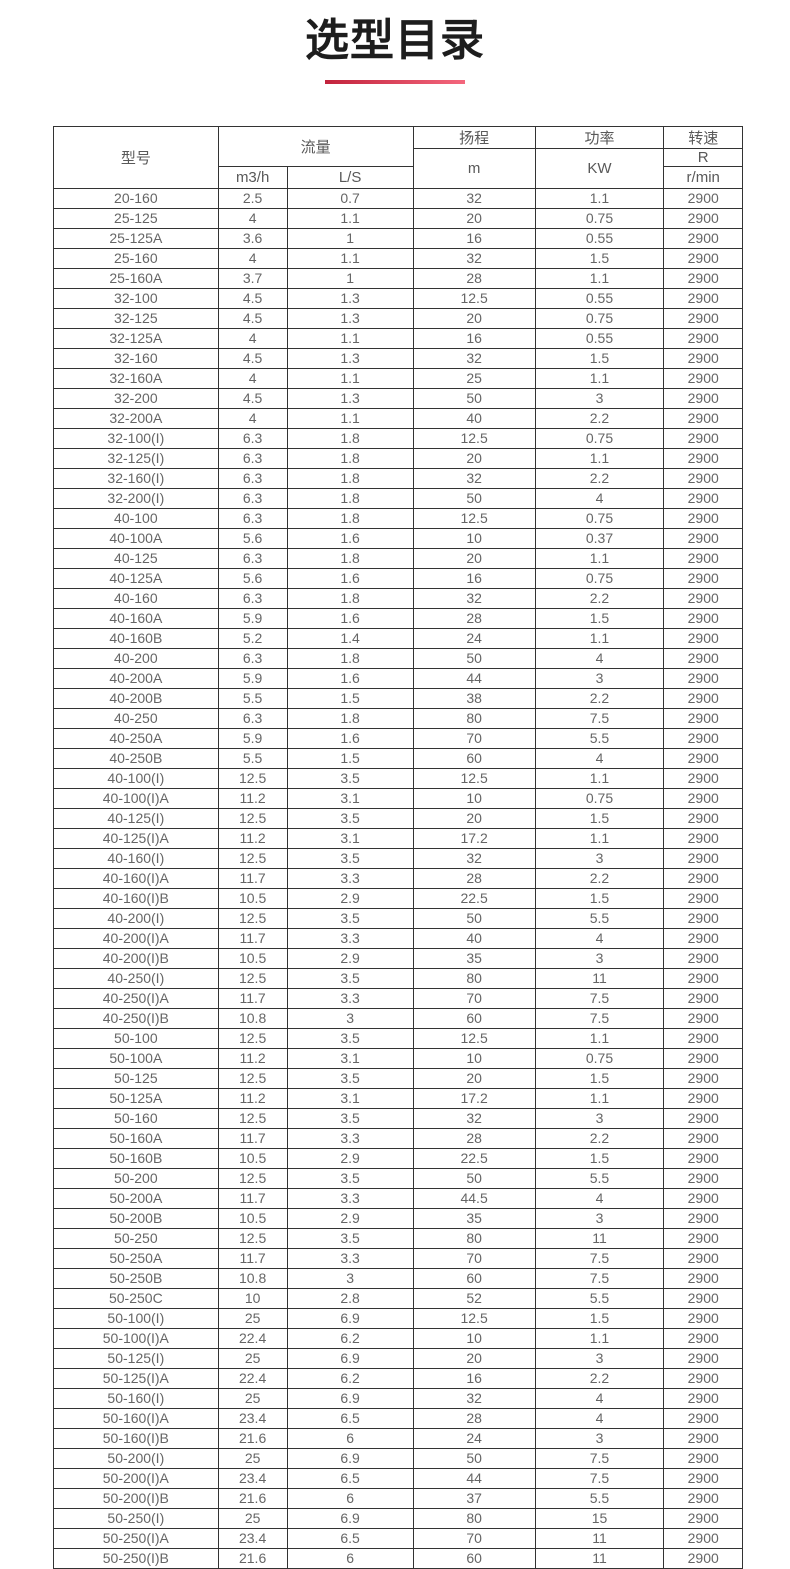 Image resolution: width=790 pixels, height=1569 pixels. I want to click on table-cell: 20, so click(474, 1358).